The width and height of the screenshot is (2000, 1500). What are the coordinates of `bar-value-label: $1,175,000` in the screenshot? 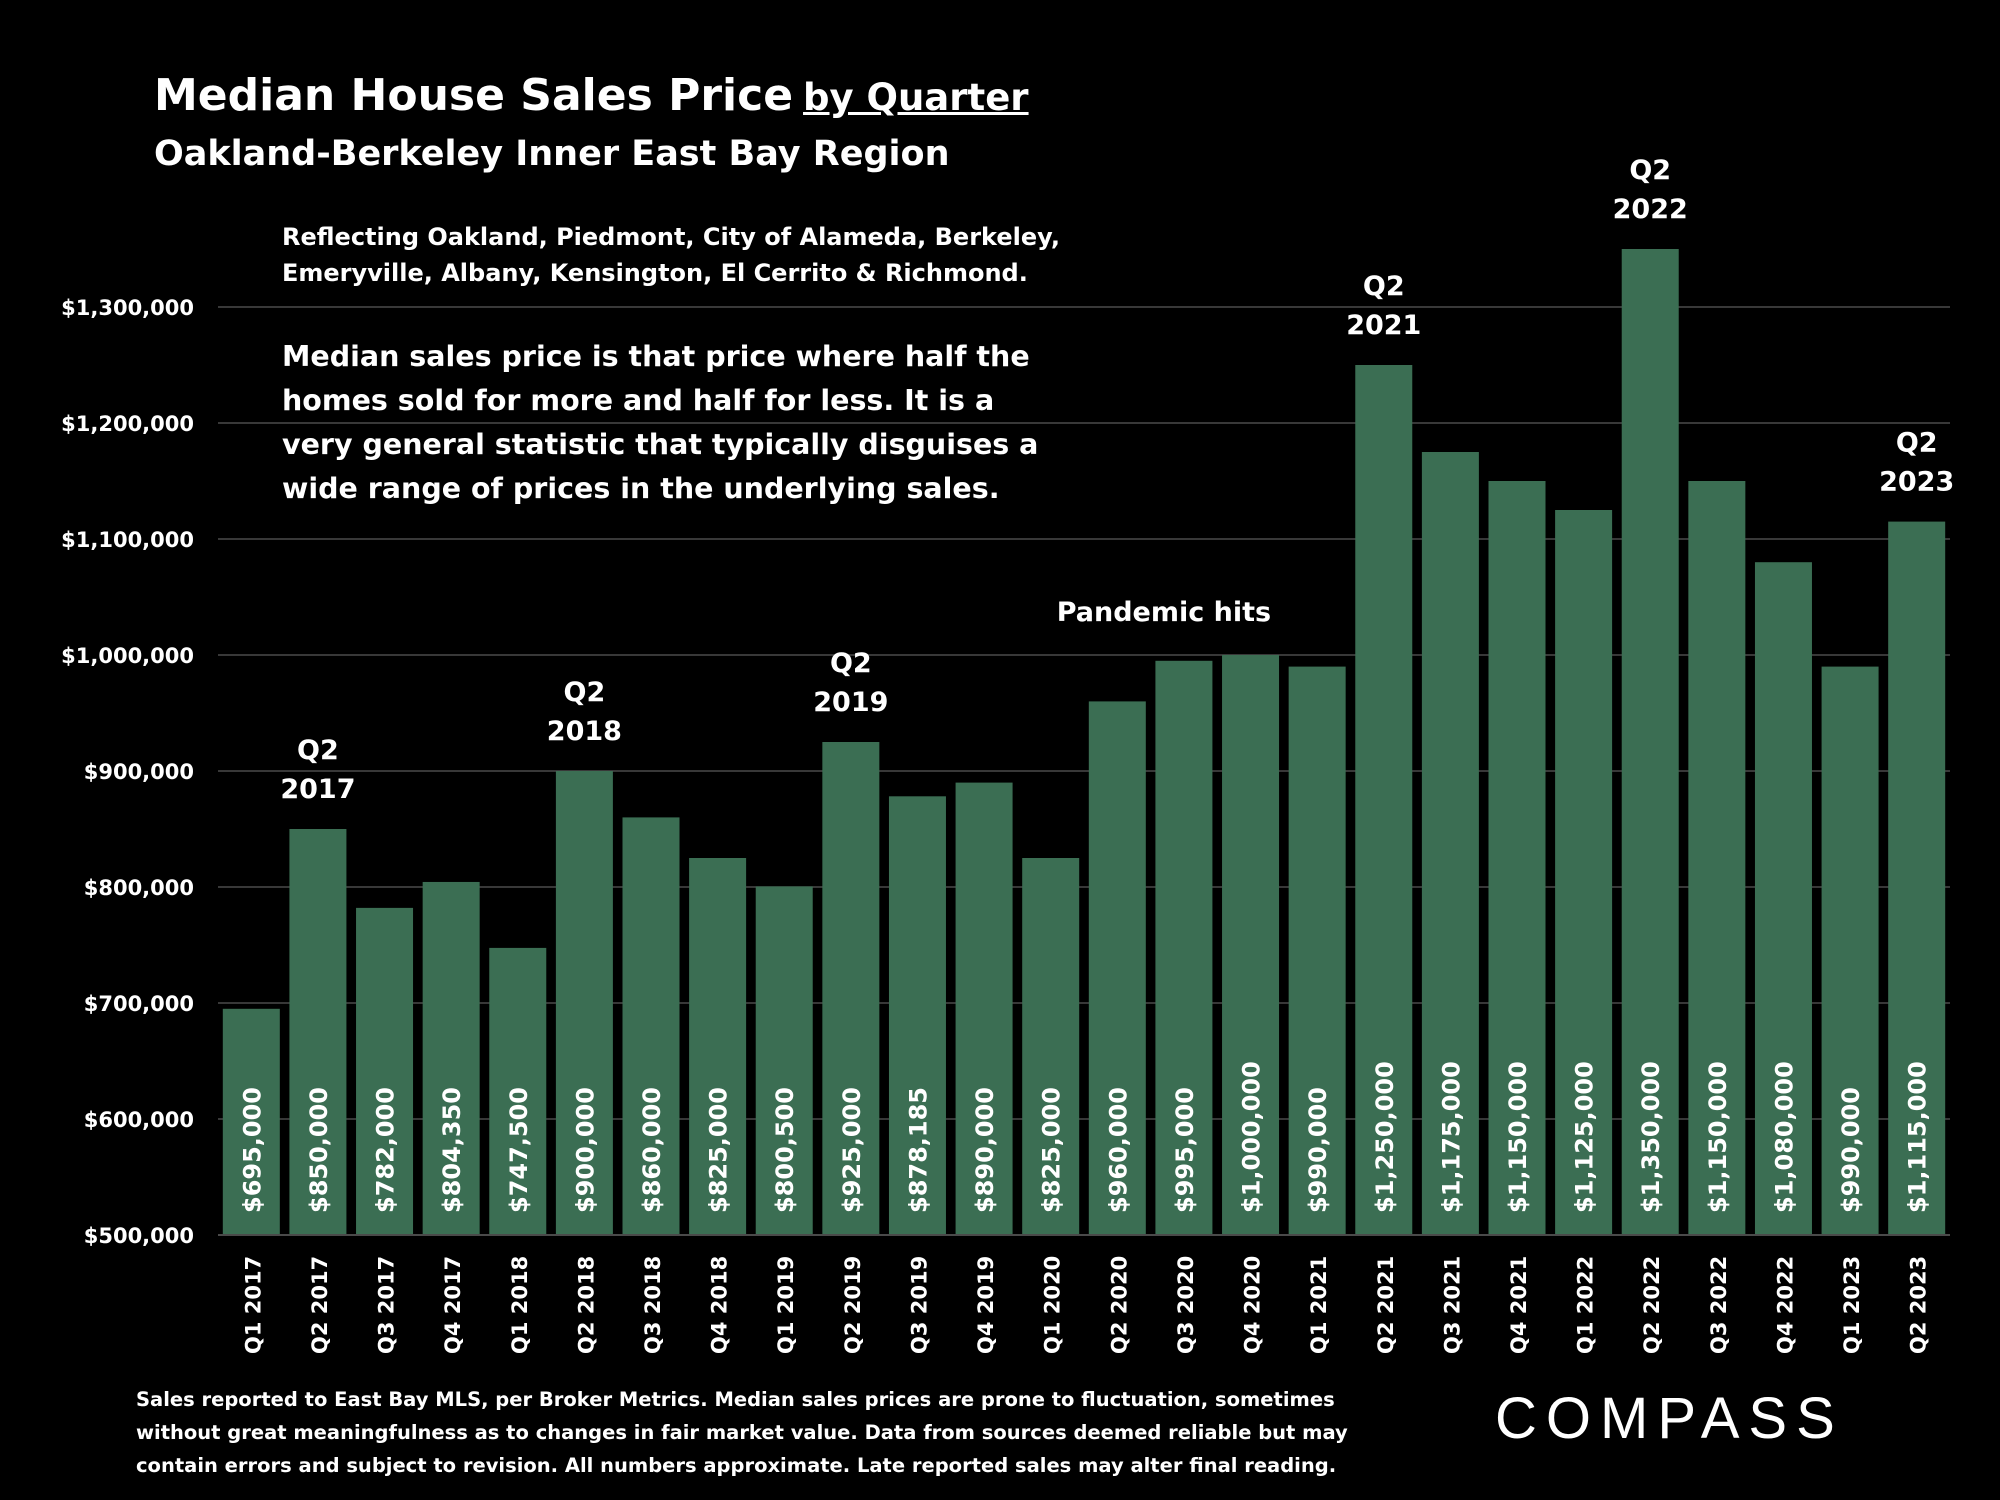 It's located at (1451, 1137).